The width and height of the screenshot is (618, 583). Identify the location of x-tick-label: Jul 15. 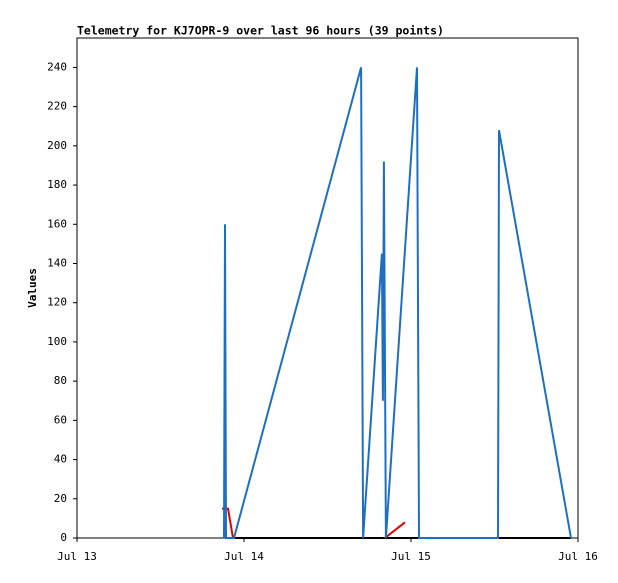
(411, 556).